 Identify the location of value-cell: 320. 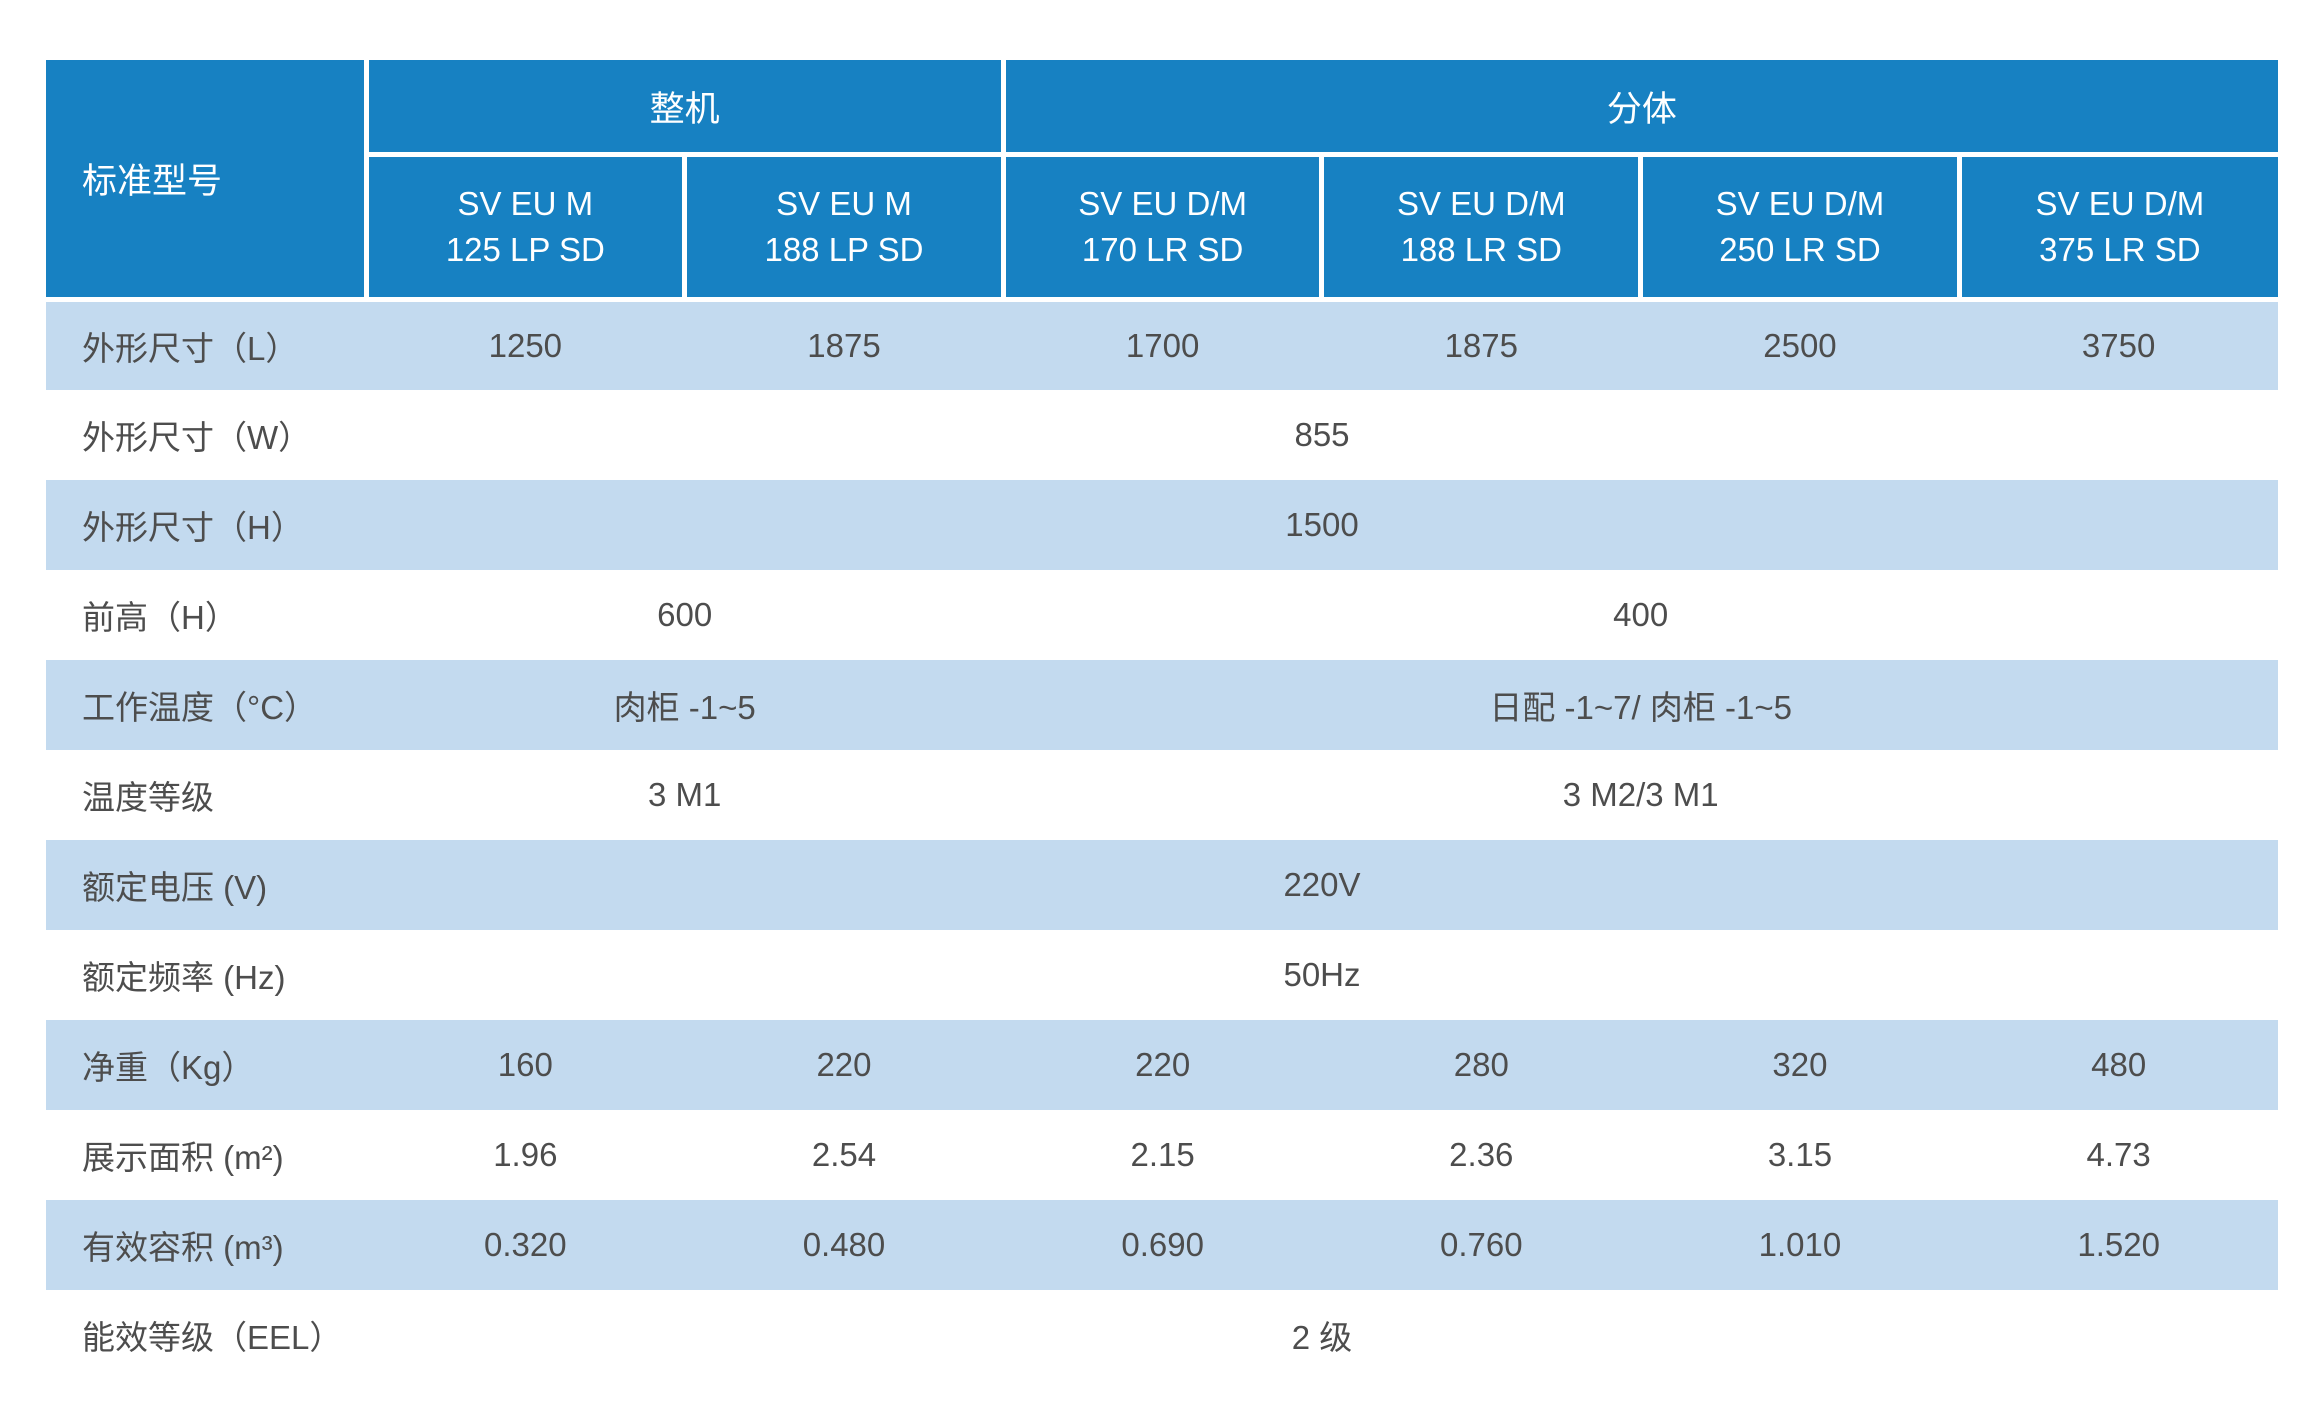
(1800, 1064).